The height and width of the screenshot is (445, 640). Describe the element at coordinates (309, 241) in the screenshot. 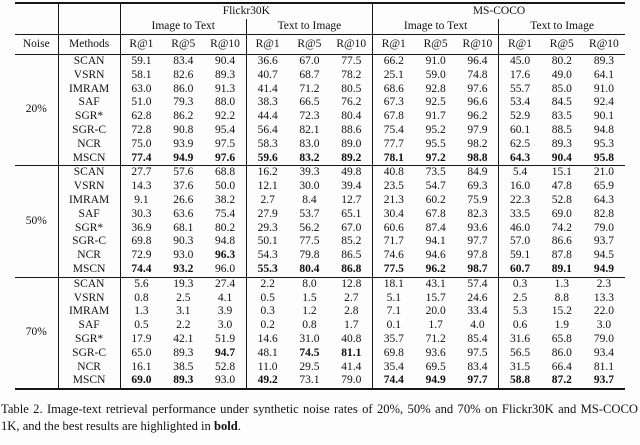

I see `value-cell: 77.5` at that location.